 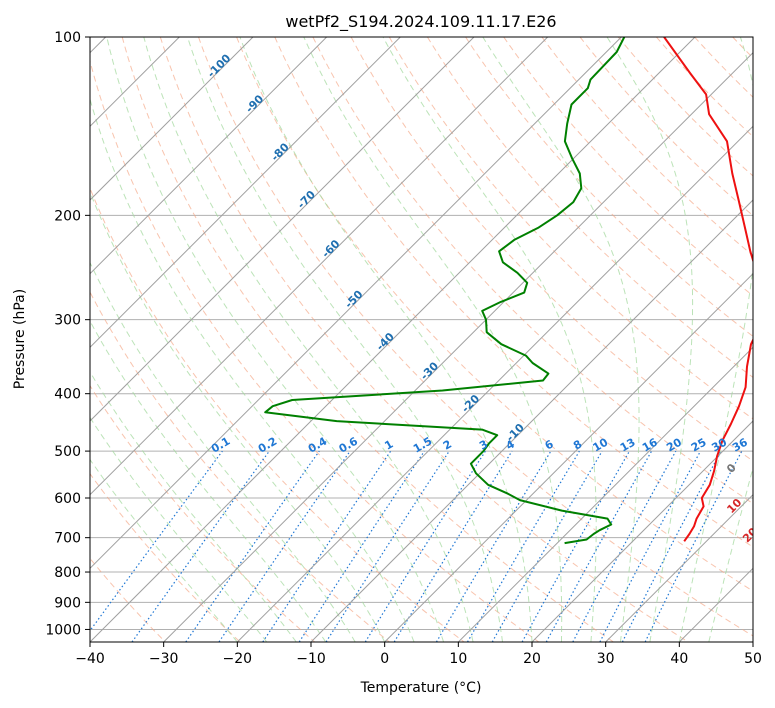 What do you see at coordinates (384, 659) in the screenshot?
I see `x-tick-label: 0` at bounding box center [384, 659].